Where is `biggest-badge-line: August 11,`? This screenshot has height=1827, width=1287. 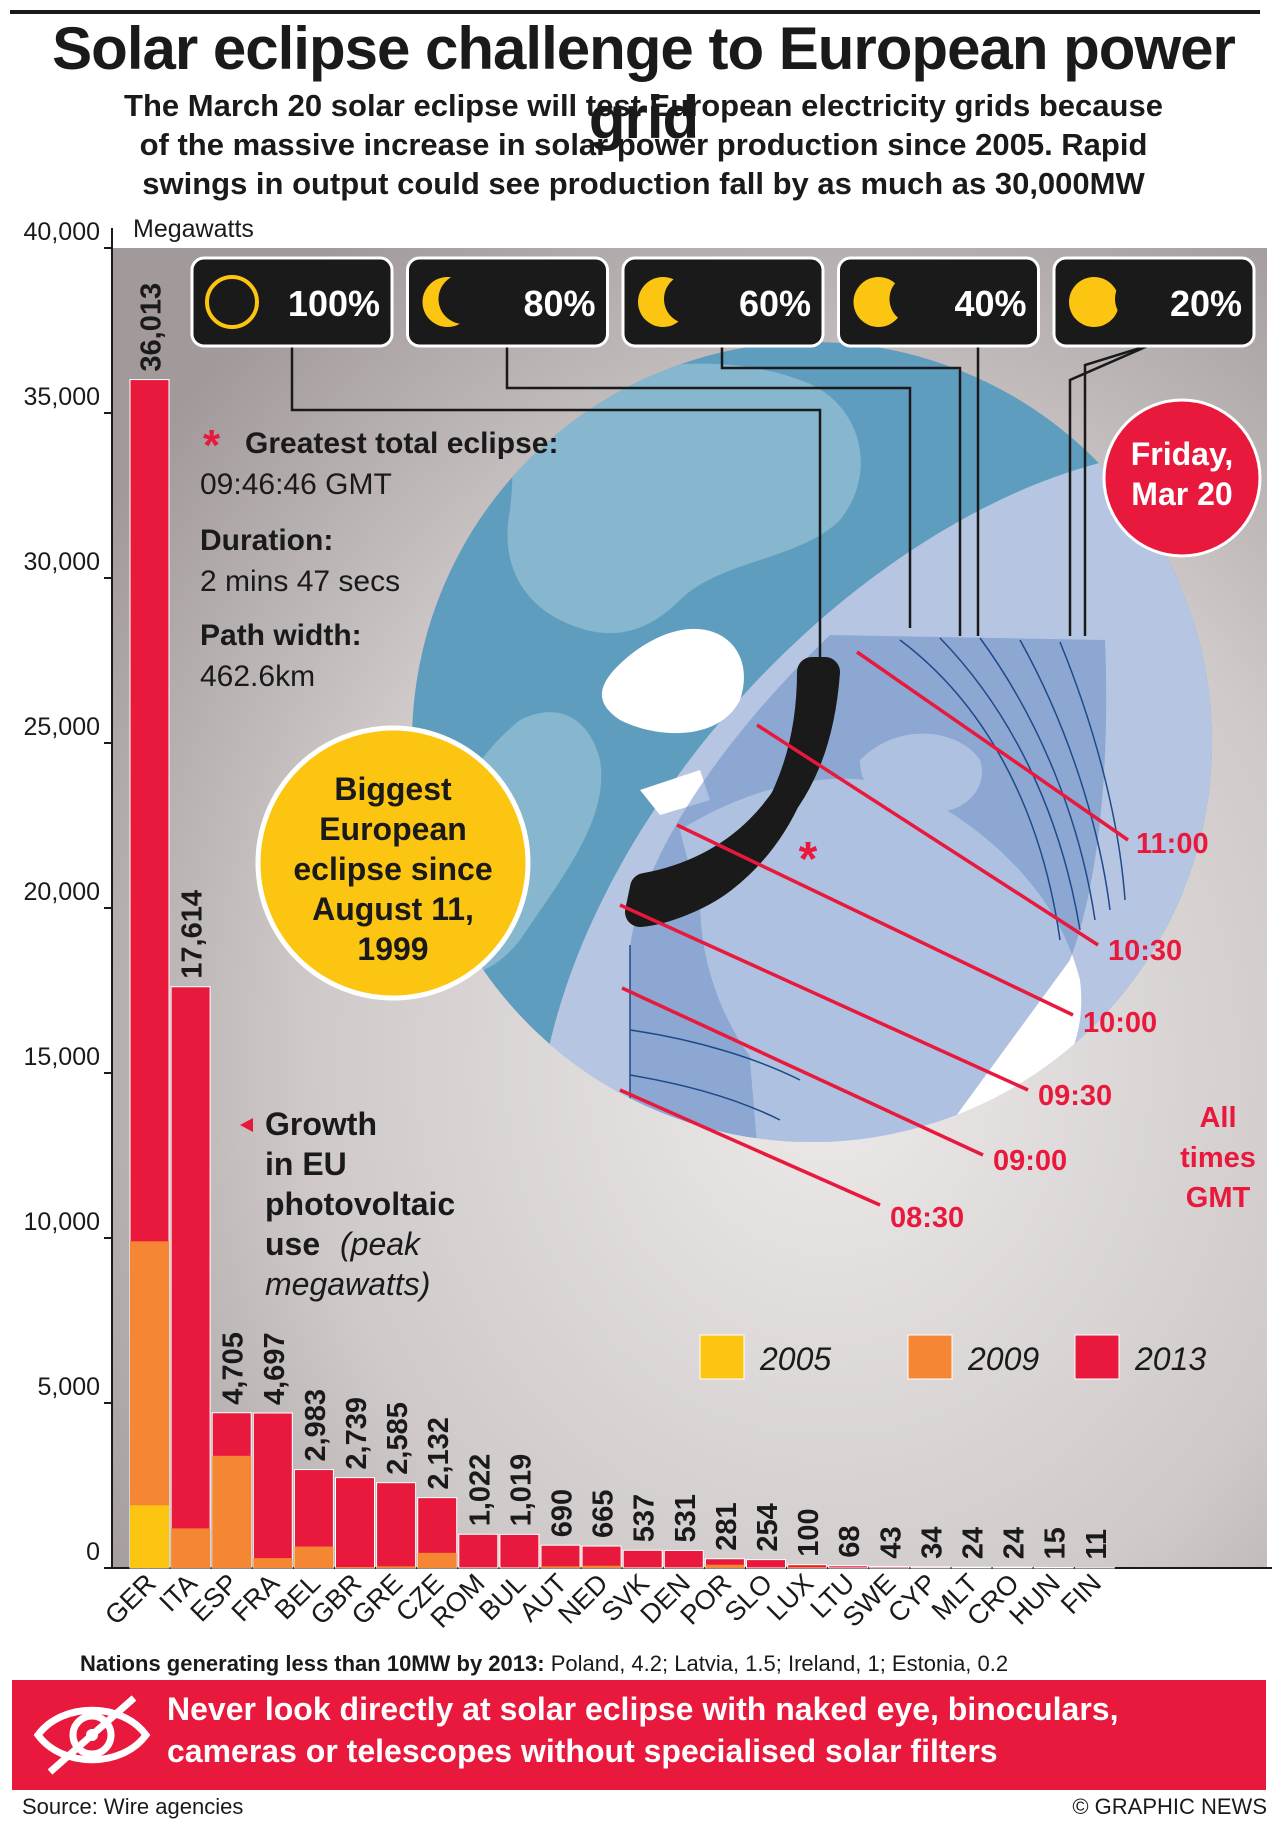
biggest-badge-line: August 11, is located at coordinates (393, 909).